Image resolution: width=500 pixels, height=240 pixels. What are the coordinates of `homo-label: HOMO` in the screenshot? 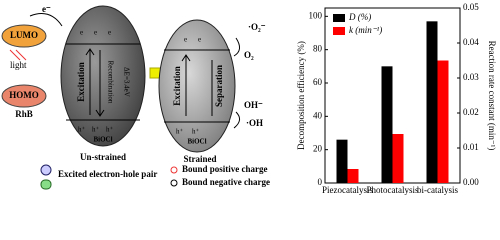 It's located at (24, 95).